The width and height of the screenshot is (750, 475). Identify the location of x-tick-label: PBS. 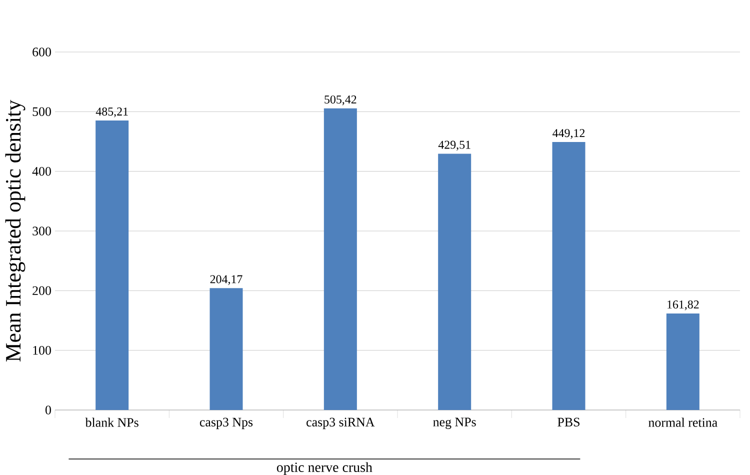
(569, 422).